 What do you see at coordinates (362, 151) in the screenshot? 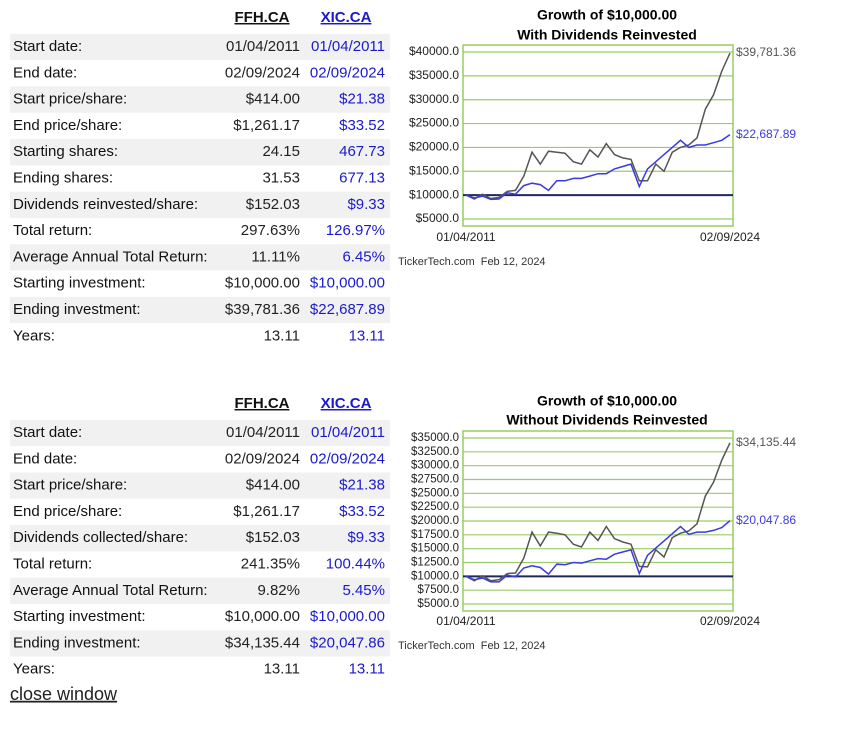
I see `cell-value: 467.73` at bounding box center [362, 151].